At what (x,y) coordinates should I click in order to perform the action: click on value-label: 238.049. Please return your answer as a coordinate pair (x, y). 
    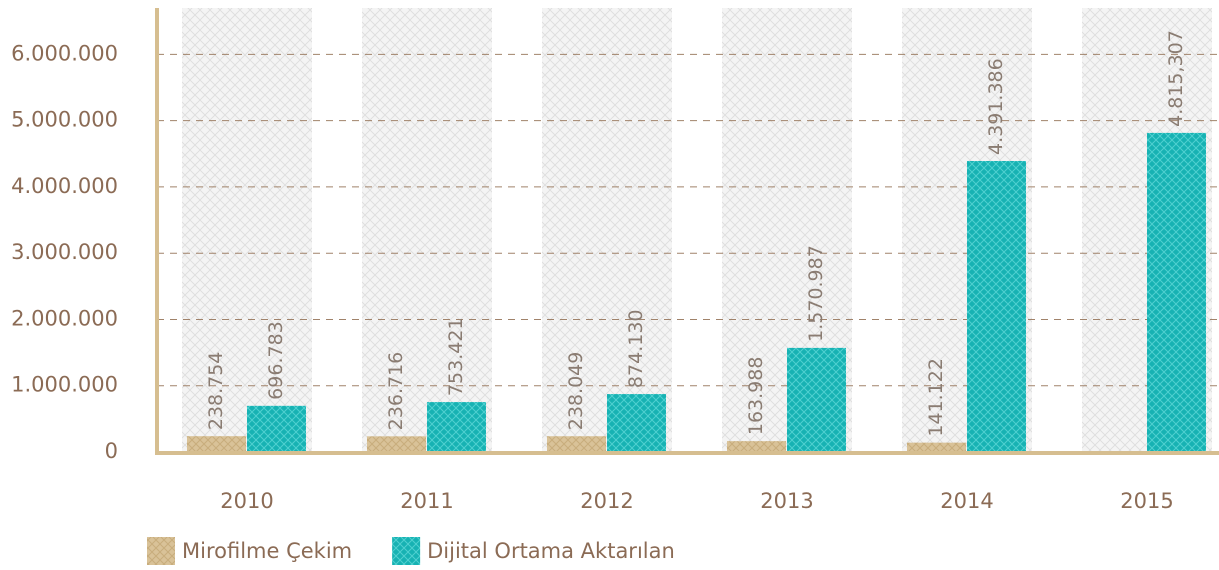
    Looking at the image, I should click on (576, 391).